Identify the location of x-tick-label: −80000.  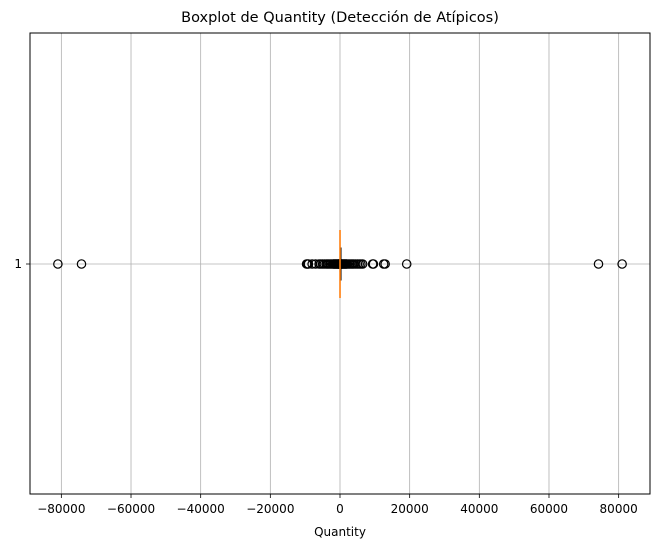
(61, 509).